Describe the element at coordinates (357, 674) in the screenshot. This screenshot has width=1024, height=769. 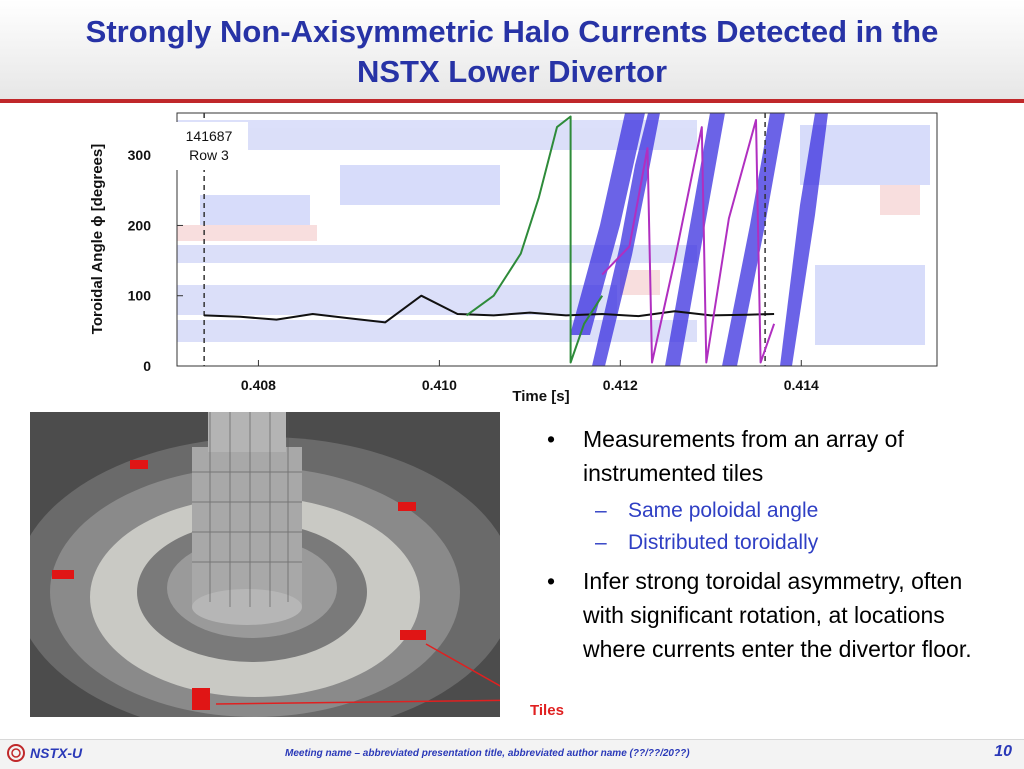
I see `tiles-pointer-lines` at that location.